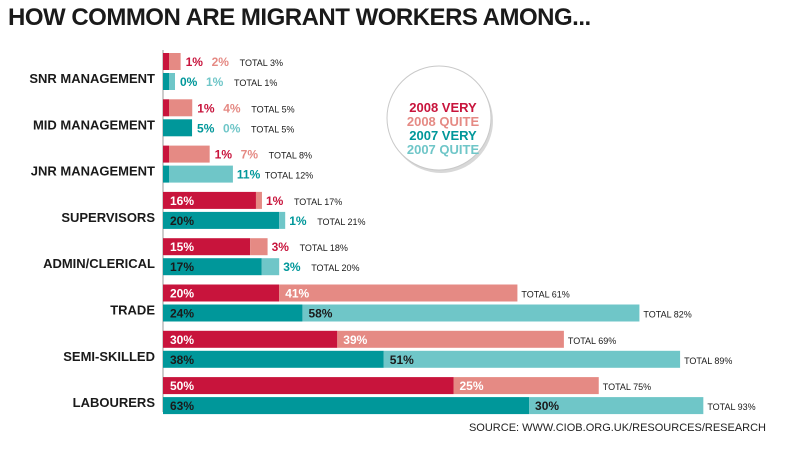 This screenshot has height=451, width=790. I want to click on total-label: TOTAL 8%, so click(290, 156).